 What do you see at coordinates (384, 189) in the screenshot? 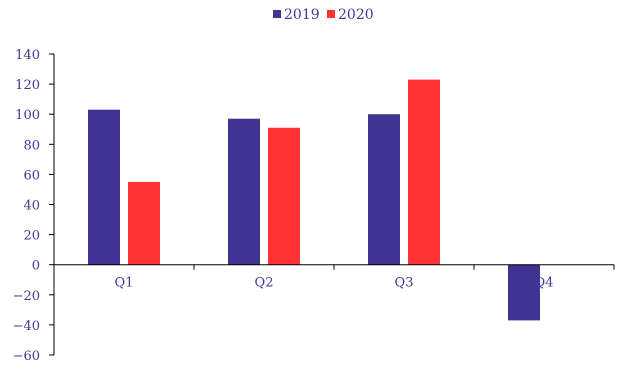
I see `bar-2019-Q3` at bounding box center [384, 189].